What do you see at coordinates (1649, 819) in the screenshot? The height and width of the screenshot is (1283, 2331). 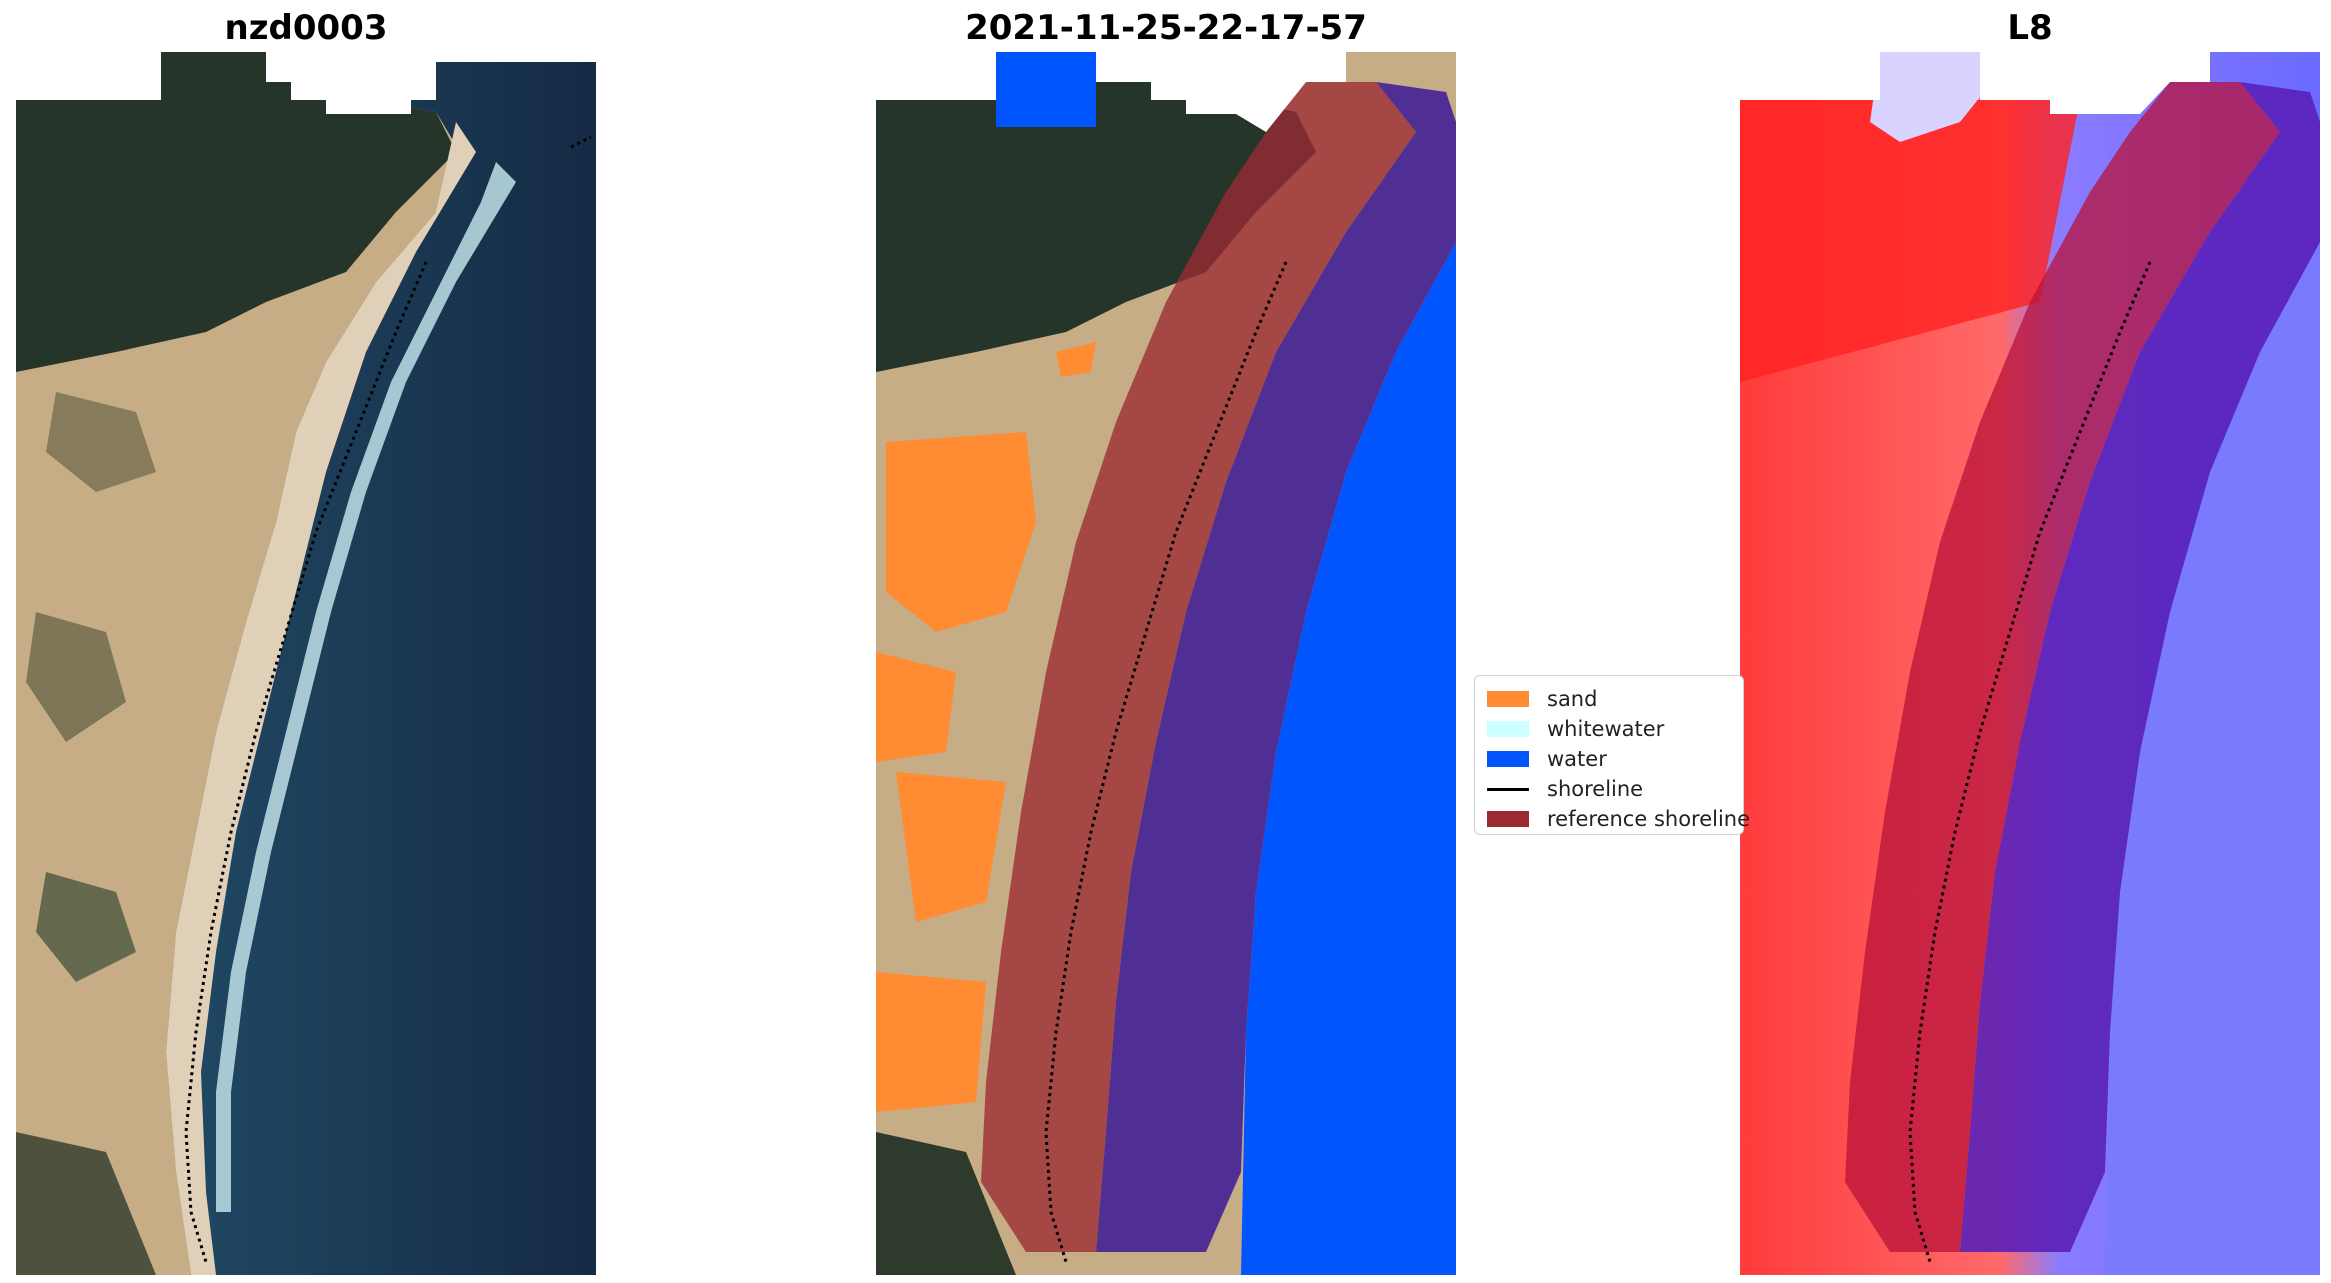 I see `legend-label: reference shoreline` at bounding box center [1649, 819].